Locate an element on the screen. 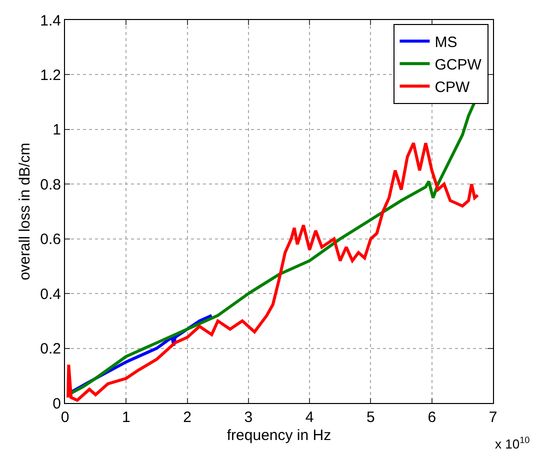 The height and width of the screenshot is (458, 533). y-tick-label: 1.2 is located at coordinates (50, 75).